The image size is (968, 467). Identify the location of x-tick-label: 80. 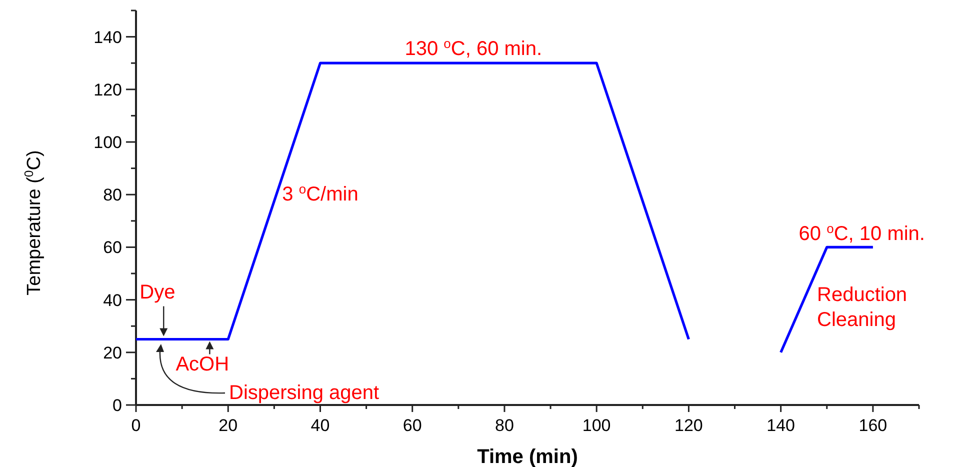
(504, 425).